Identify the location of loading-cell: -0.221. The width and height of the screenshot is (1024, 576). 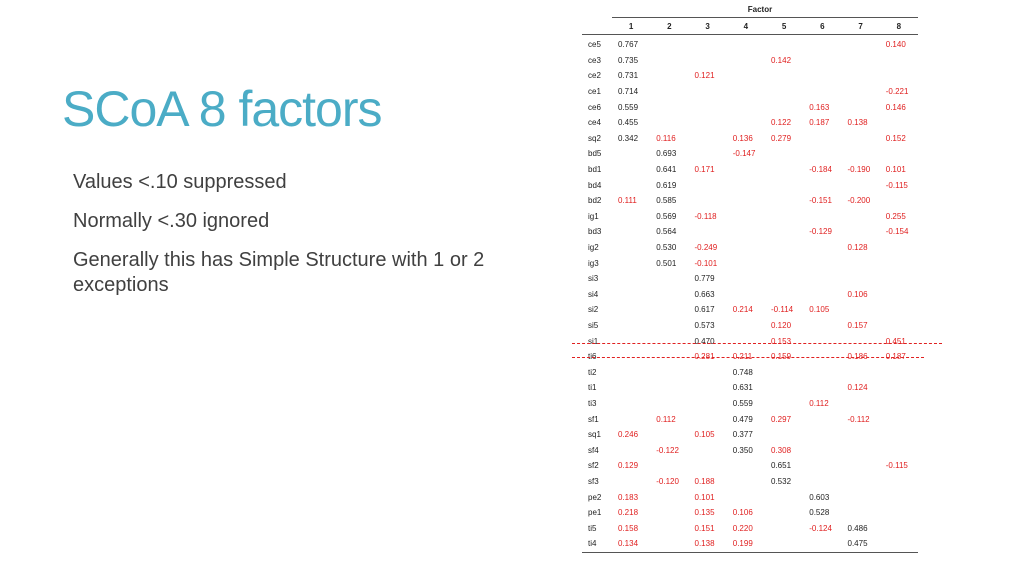
(897, 92).